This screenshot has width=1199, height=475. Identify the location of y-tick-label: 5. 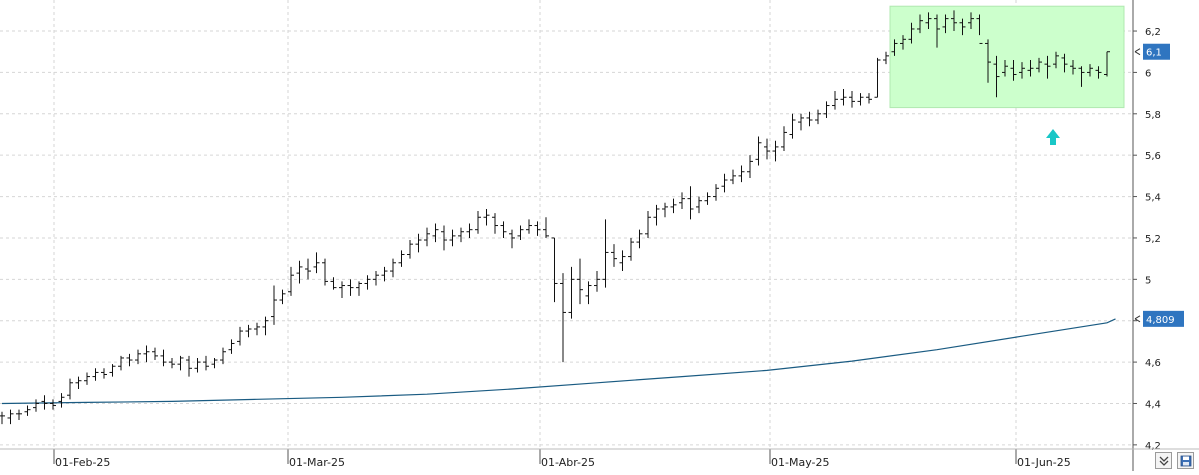
(1148, 280).